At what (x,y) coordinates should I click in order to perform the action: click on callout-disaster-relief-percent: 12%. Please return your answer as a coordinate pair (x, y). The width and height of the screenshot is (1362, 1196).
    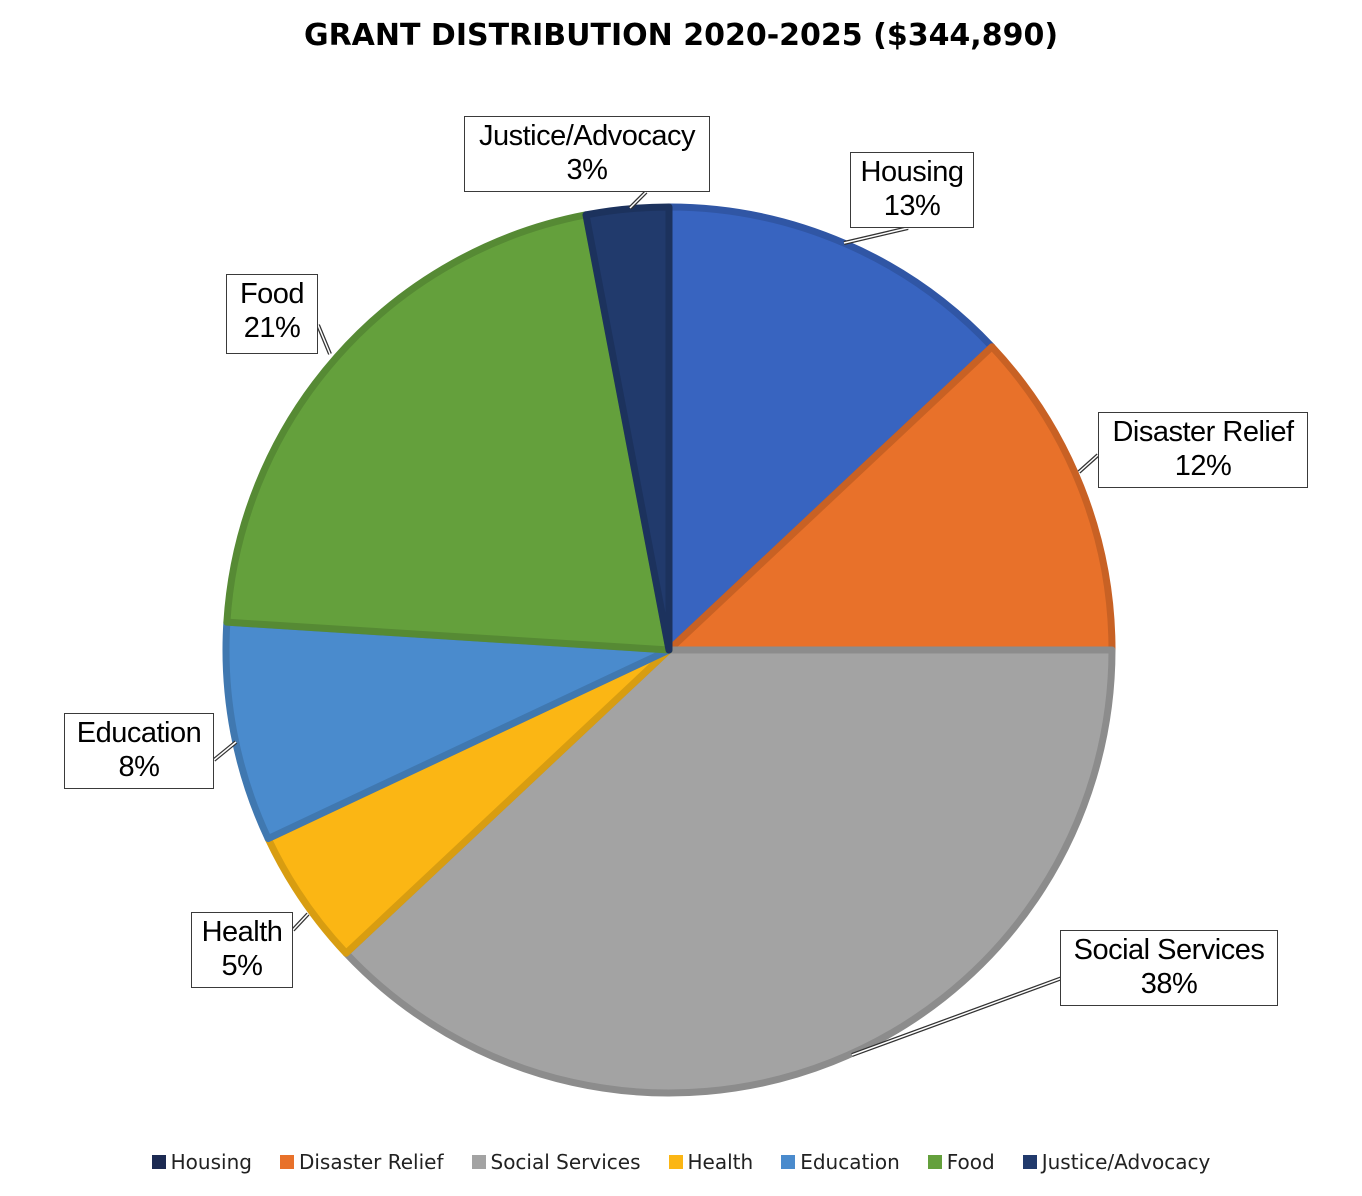
    Looking at the image, I should click on (1203, 466).